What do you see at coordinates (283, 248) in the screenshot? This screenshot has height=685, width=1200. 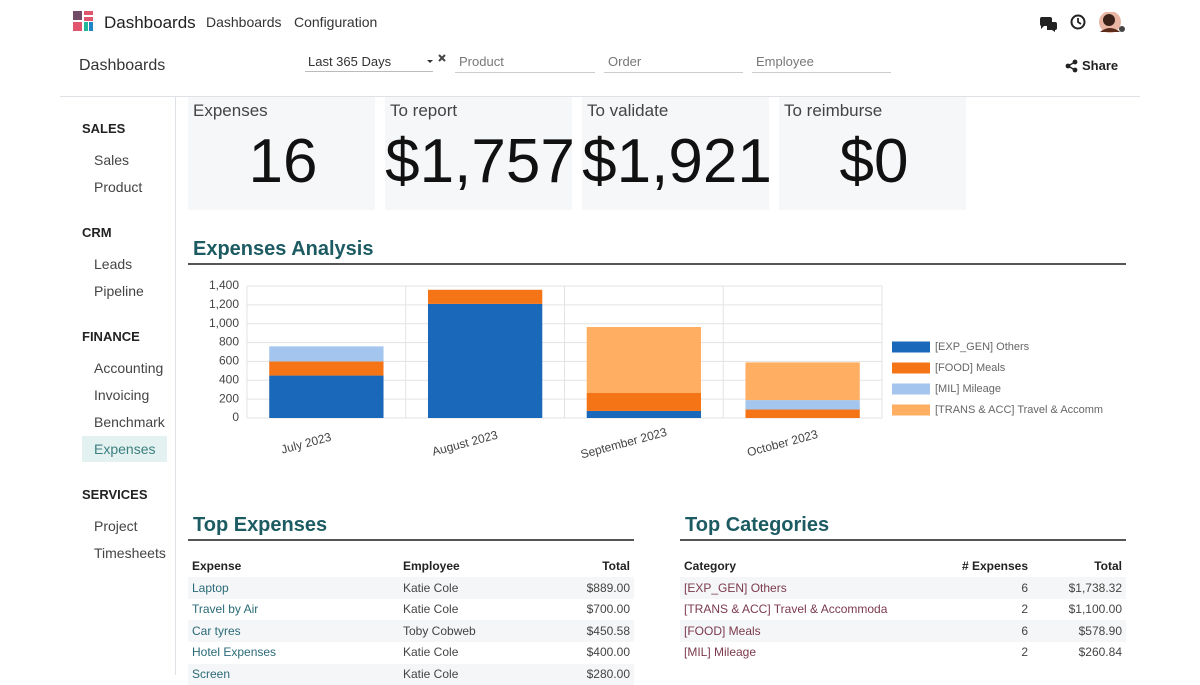 I see `section-heading: Expenses Analysis` at bounding box center [283, 248].